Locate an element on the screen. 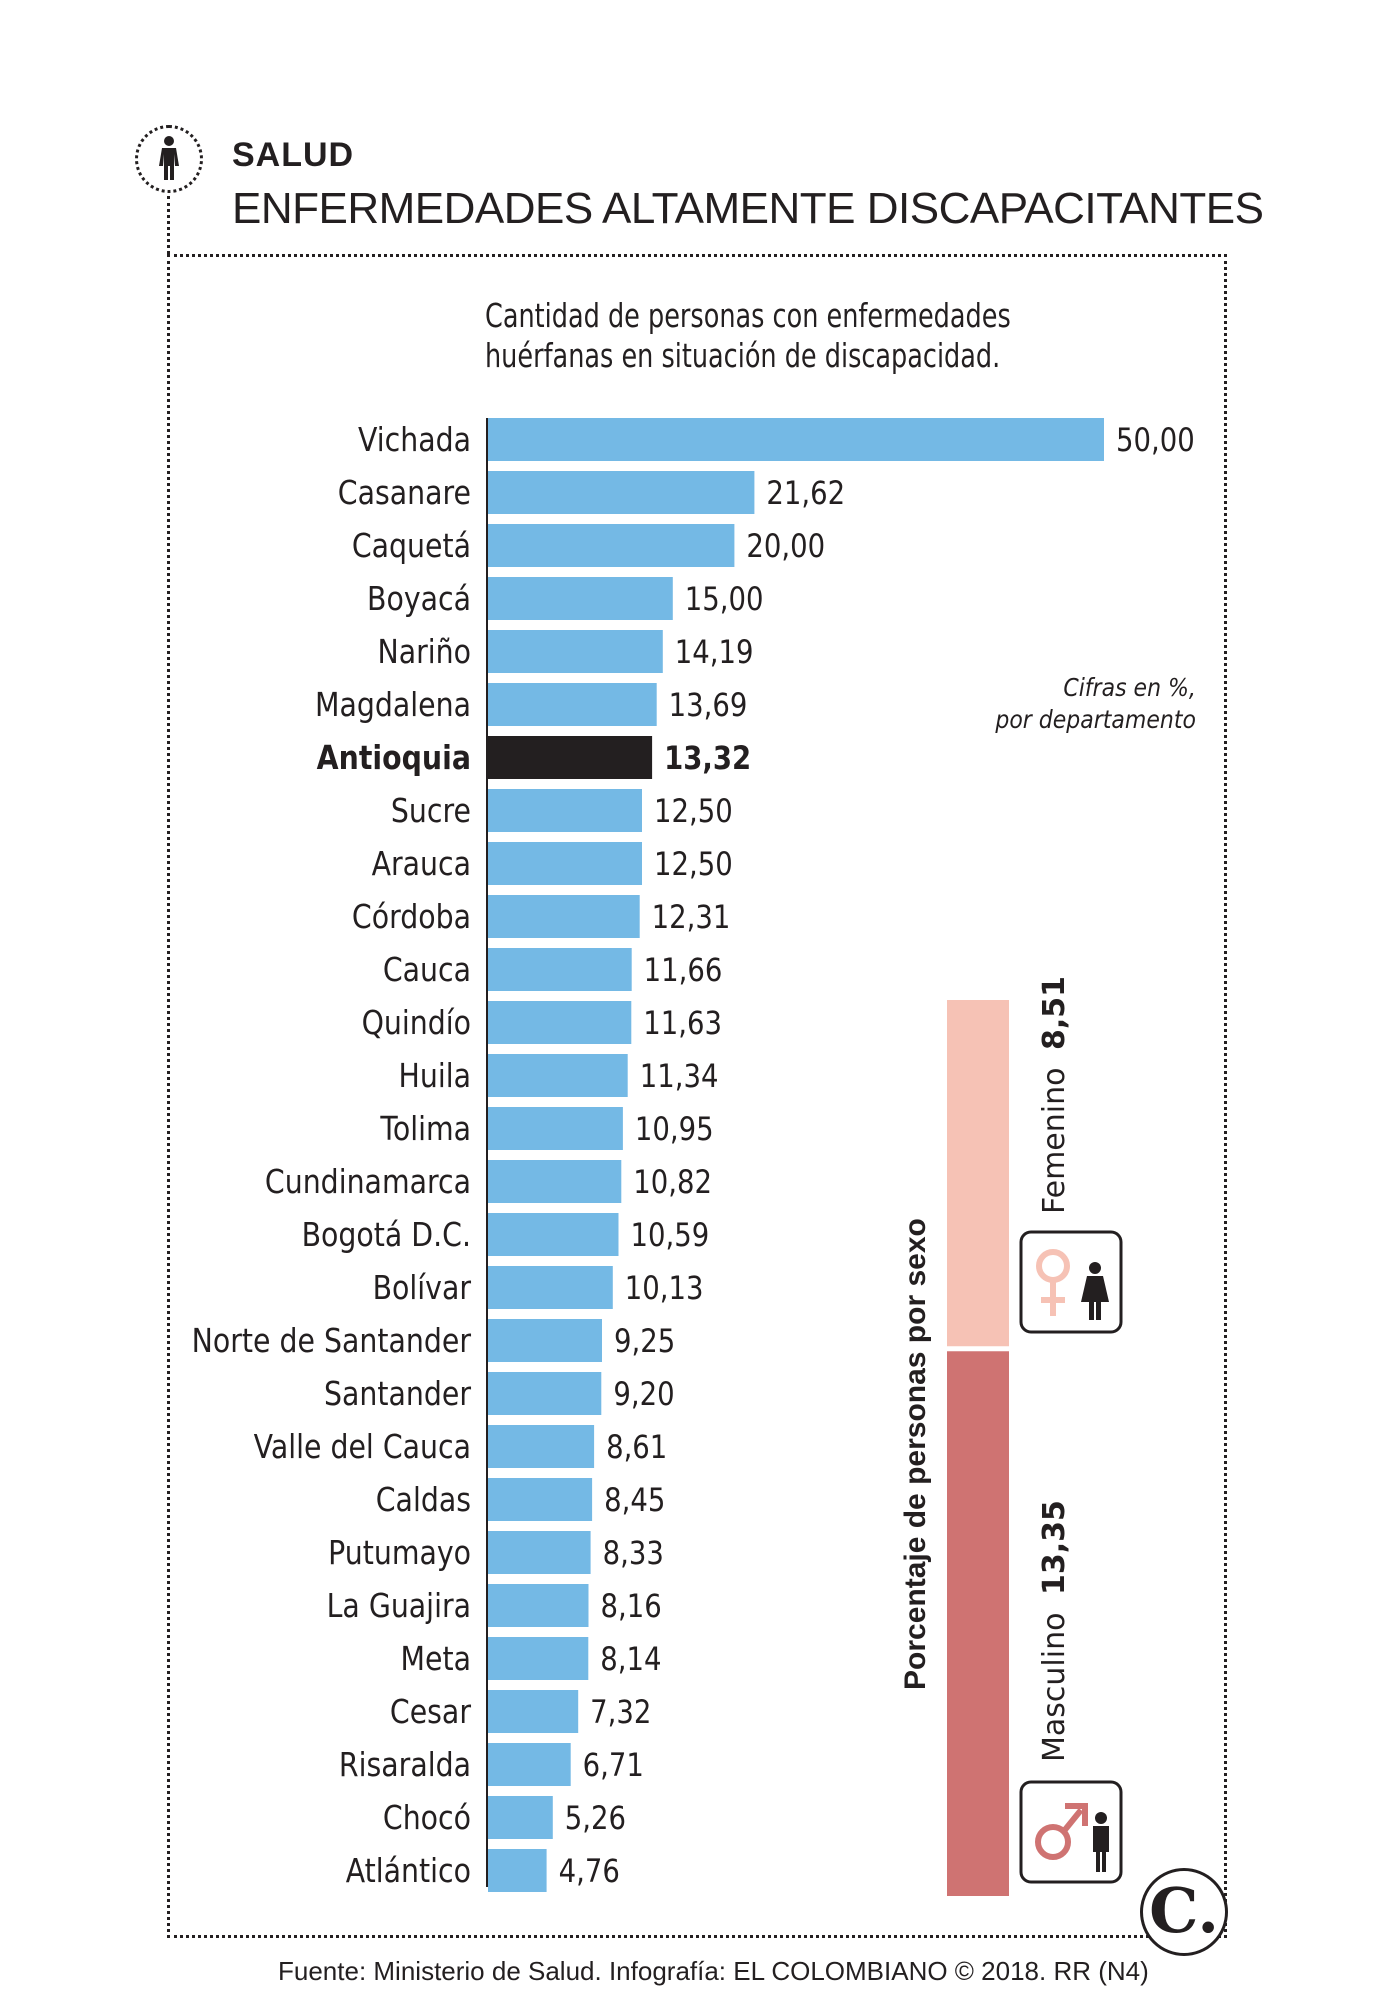 The width and height of the screenshot is (1386, 2000). category-label: Putumayo is located at coordinates (399, 1553).